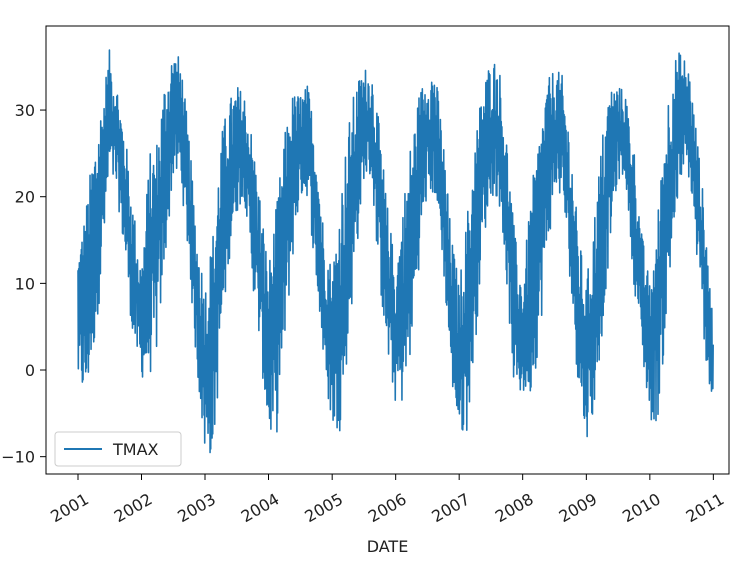 This screenshot has height=564, width=752. I want to click on y-tick-label: 30, so click(25, 110).